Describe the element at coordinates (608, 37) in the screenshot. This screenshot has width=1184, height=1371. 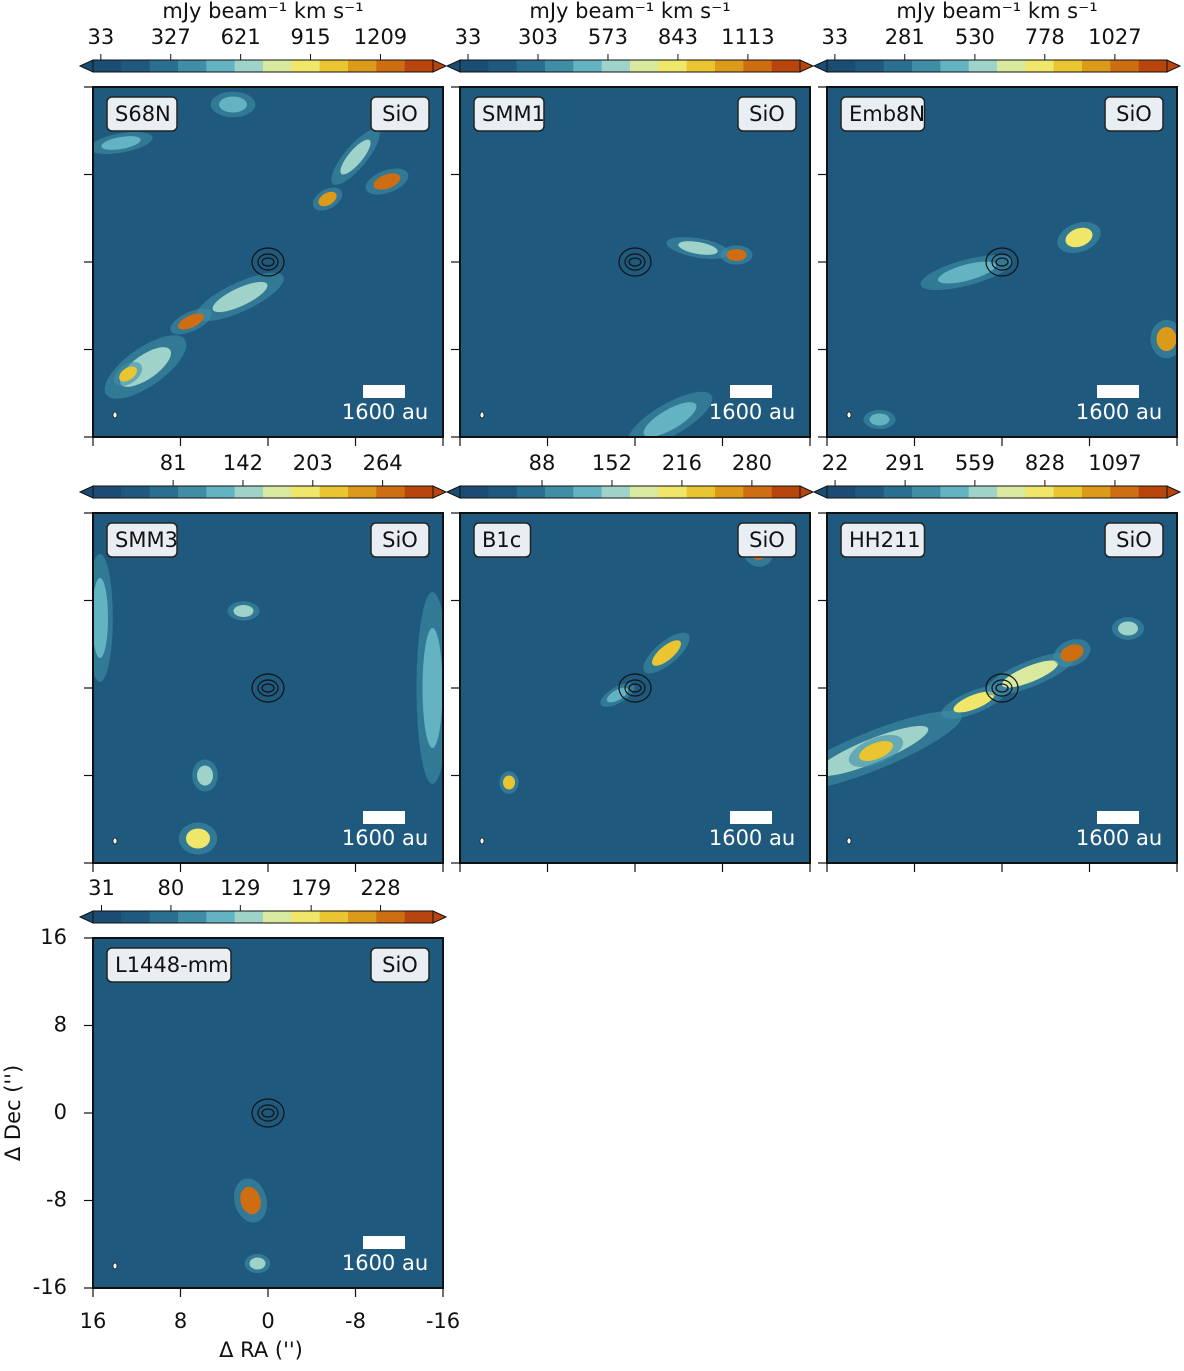
I see `colorbar-tick-label: 573` at that location.